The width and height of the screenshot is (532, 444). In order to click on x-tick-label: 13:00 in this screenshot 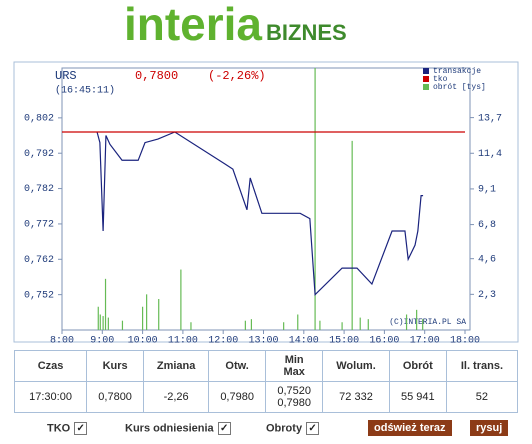, I will do `click(263, 340)`.